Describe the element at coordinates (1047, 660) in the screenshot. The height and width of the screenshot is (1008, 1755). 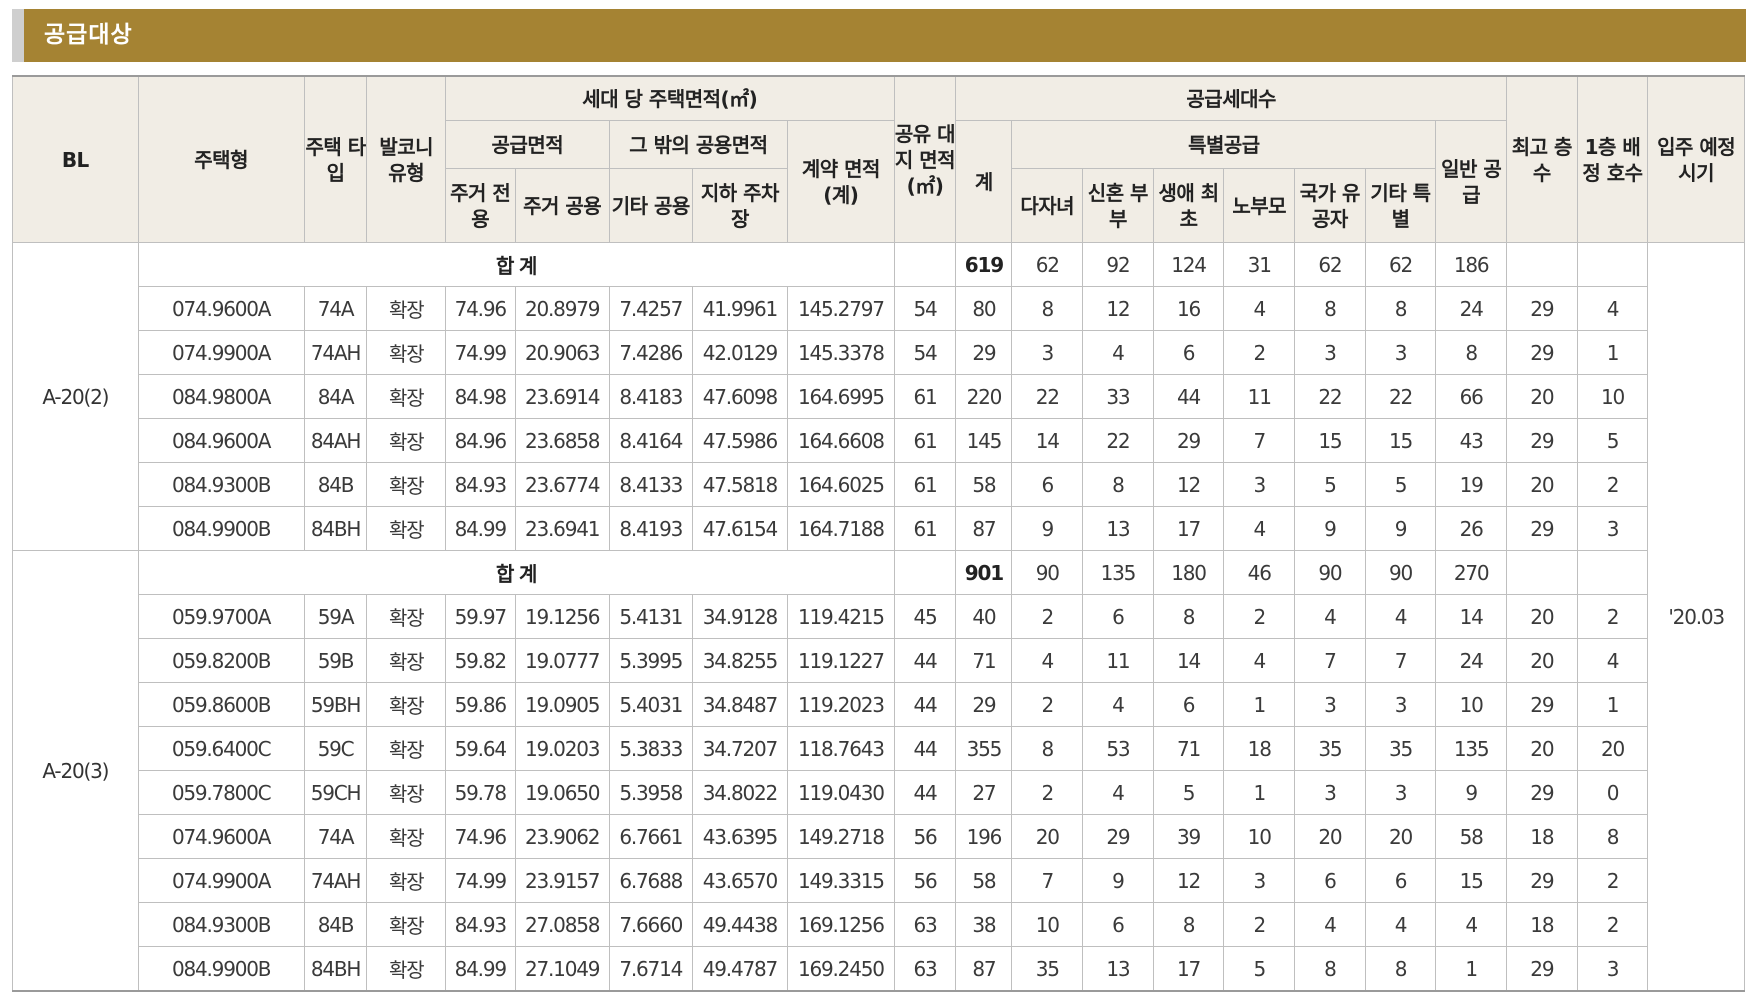
I see `multi-child-cell: 4` at that location.